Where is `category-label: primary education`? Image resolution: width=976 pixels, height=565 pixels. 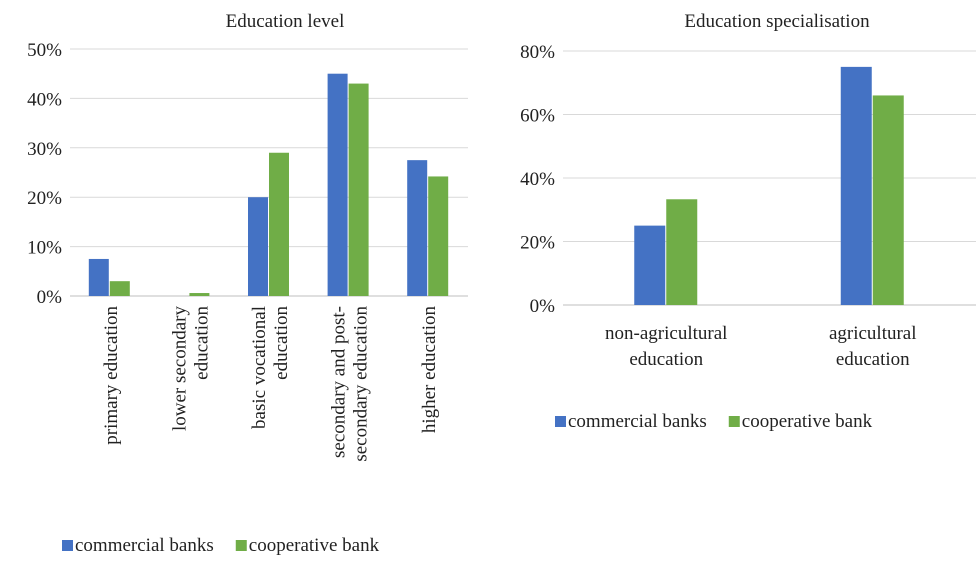
category-label: primary education is located at coordinates (111, 375).